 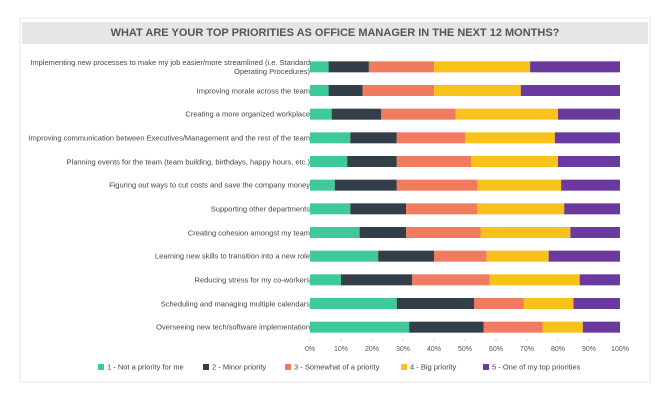 I want to click on legend-label: 3 - Somewhat of a priority, so click(x=337, y=366).